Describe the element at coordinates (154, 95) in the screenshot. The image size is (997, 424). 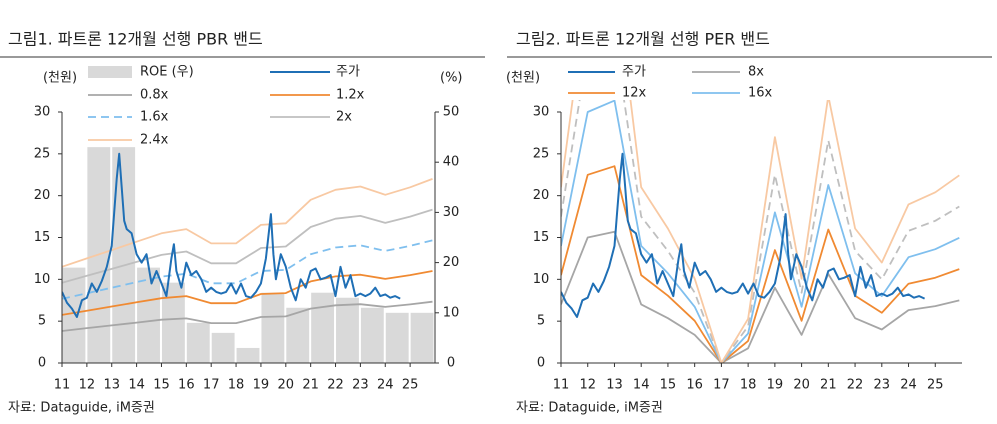
I see `legend-label: 0.8x` at that location.